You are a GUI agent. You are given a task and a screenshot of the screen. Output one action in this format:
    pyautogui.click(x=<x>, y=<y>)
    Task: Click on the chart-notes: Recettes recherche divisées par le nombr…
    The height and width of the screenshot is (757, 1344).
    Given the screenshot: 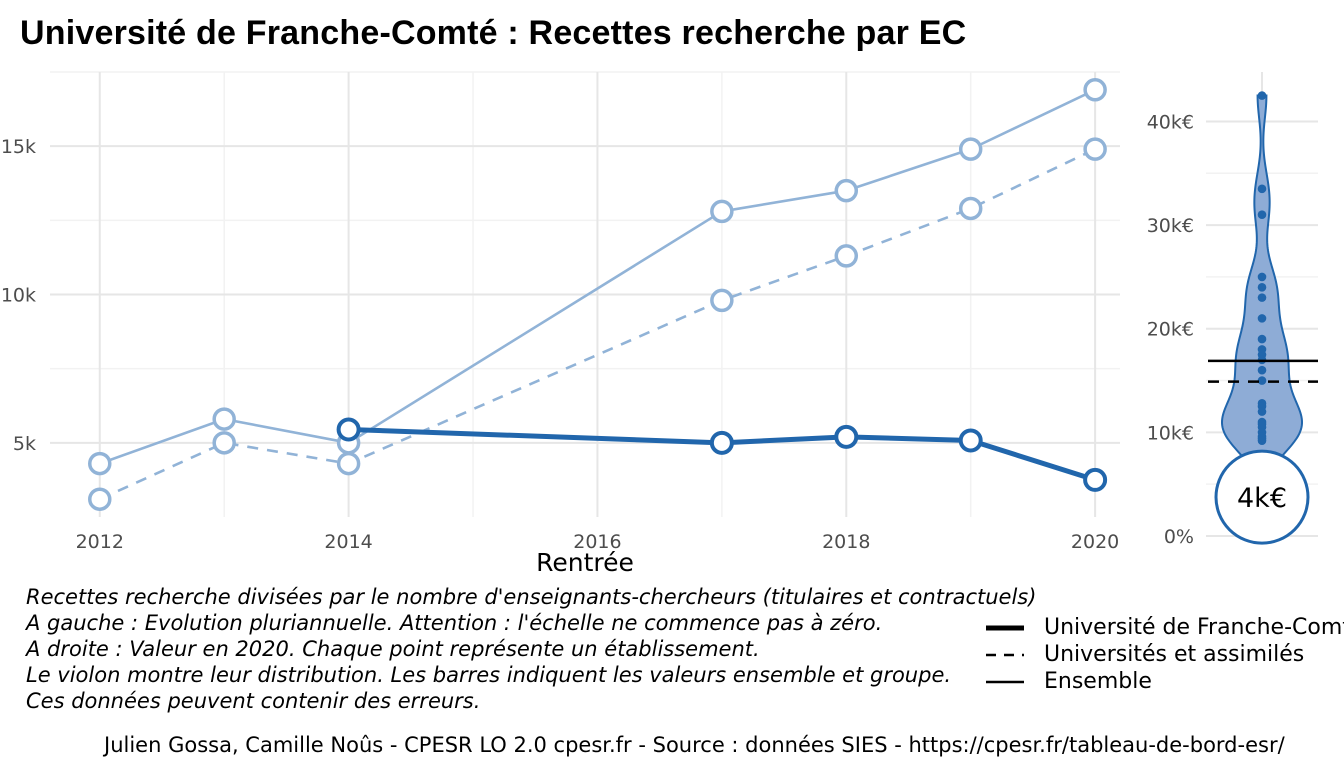 What is the action you would take?
    pyautogui.click(x=531, y=649)
    